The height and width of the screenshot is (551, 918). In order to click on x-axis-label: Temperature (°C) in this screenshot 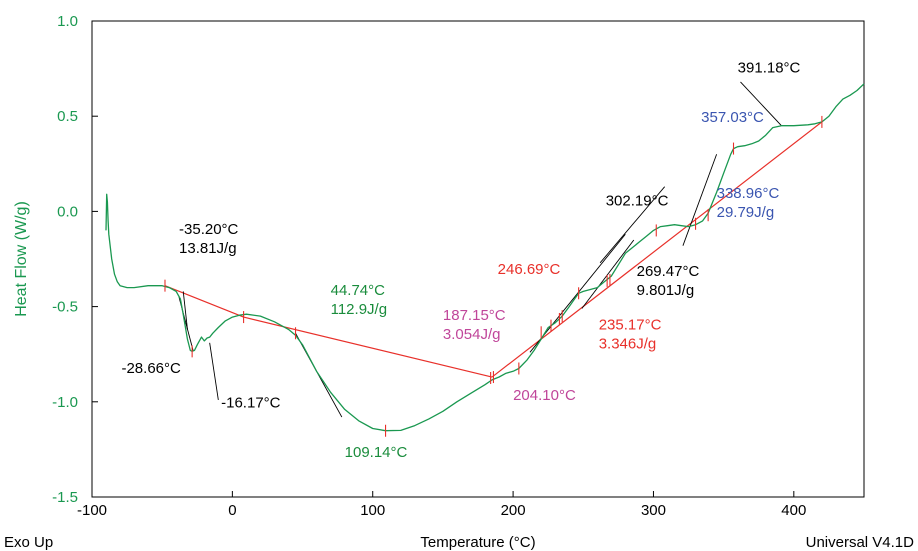, I will do `click(477, 542)`.